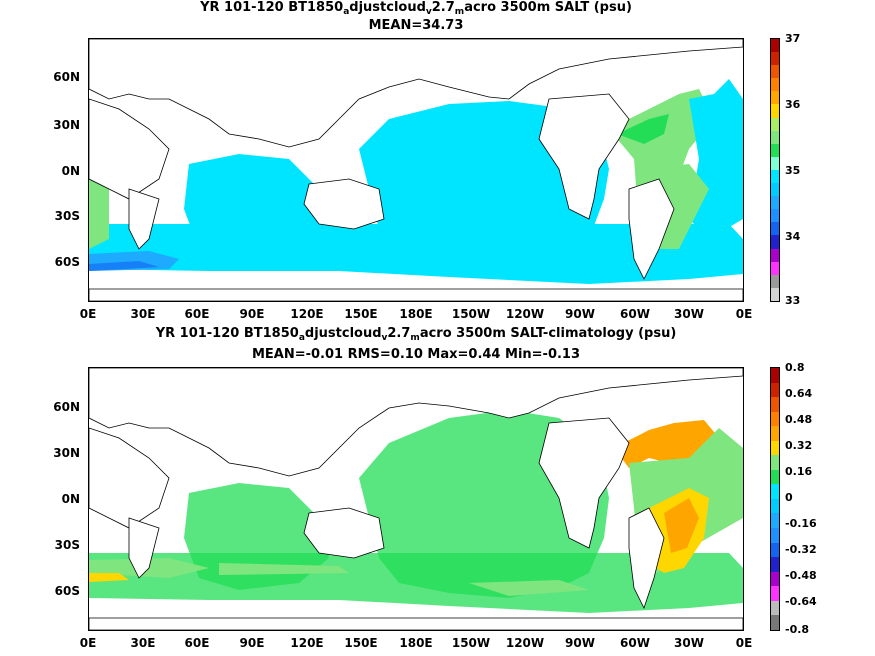 The width and height of the screenshot is (875, 656). Describe the element at coordinates (793, 236) in the screenshot. I see `panel1-colorbar-tick: 34` at that location.